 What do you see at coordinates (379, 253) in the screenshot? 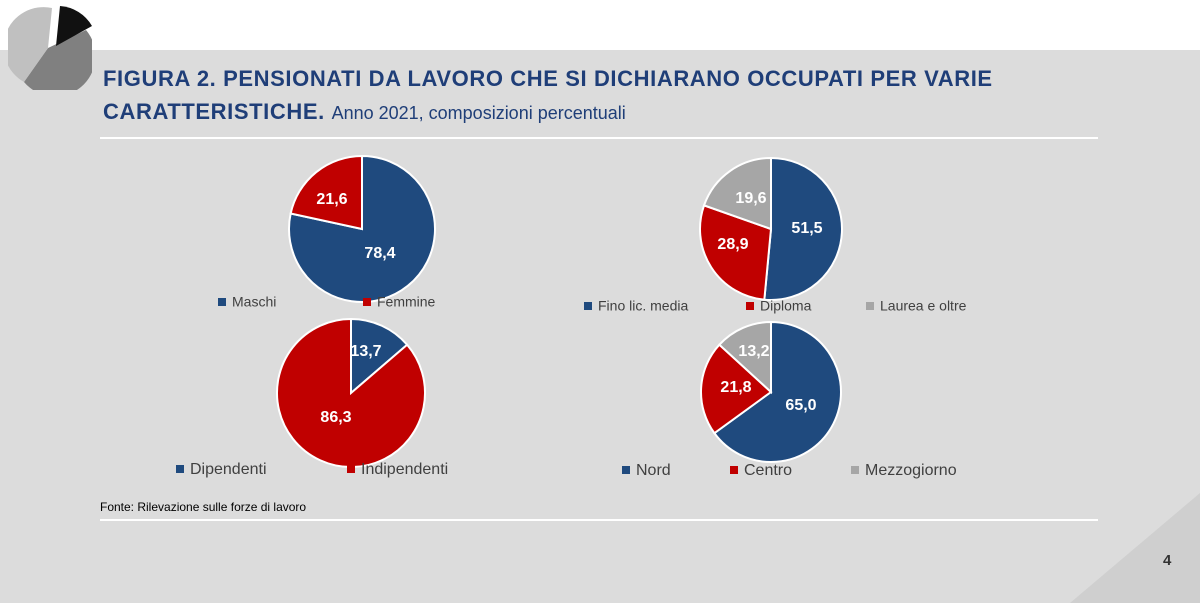
I see `data-label: 78,4` at bounding box center [379, 253].